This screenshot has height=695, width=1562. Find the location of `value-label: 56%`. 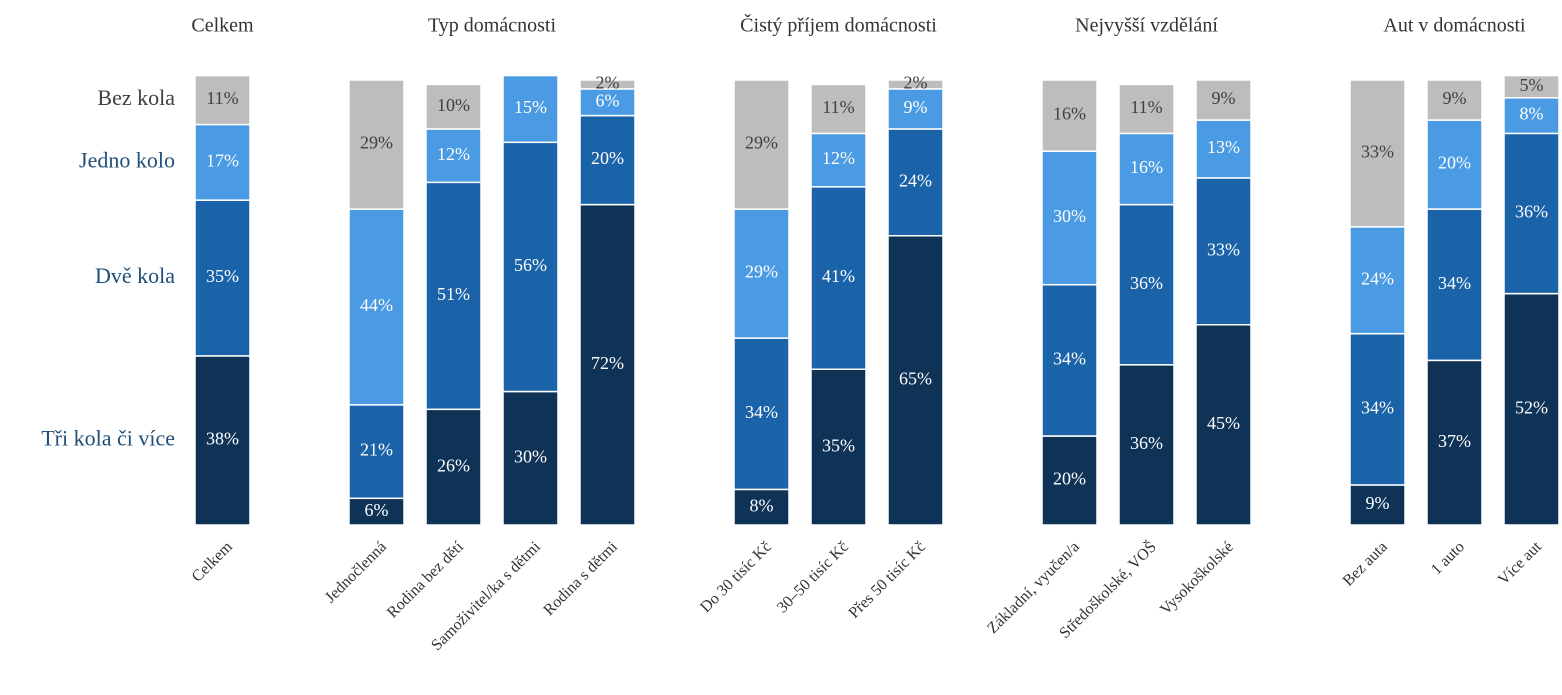

value-label: 56% is located at coordinates (530, 265).